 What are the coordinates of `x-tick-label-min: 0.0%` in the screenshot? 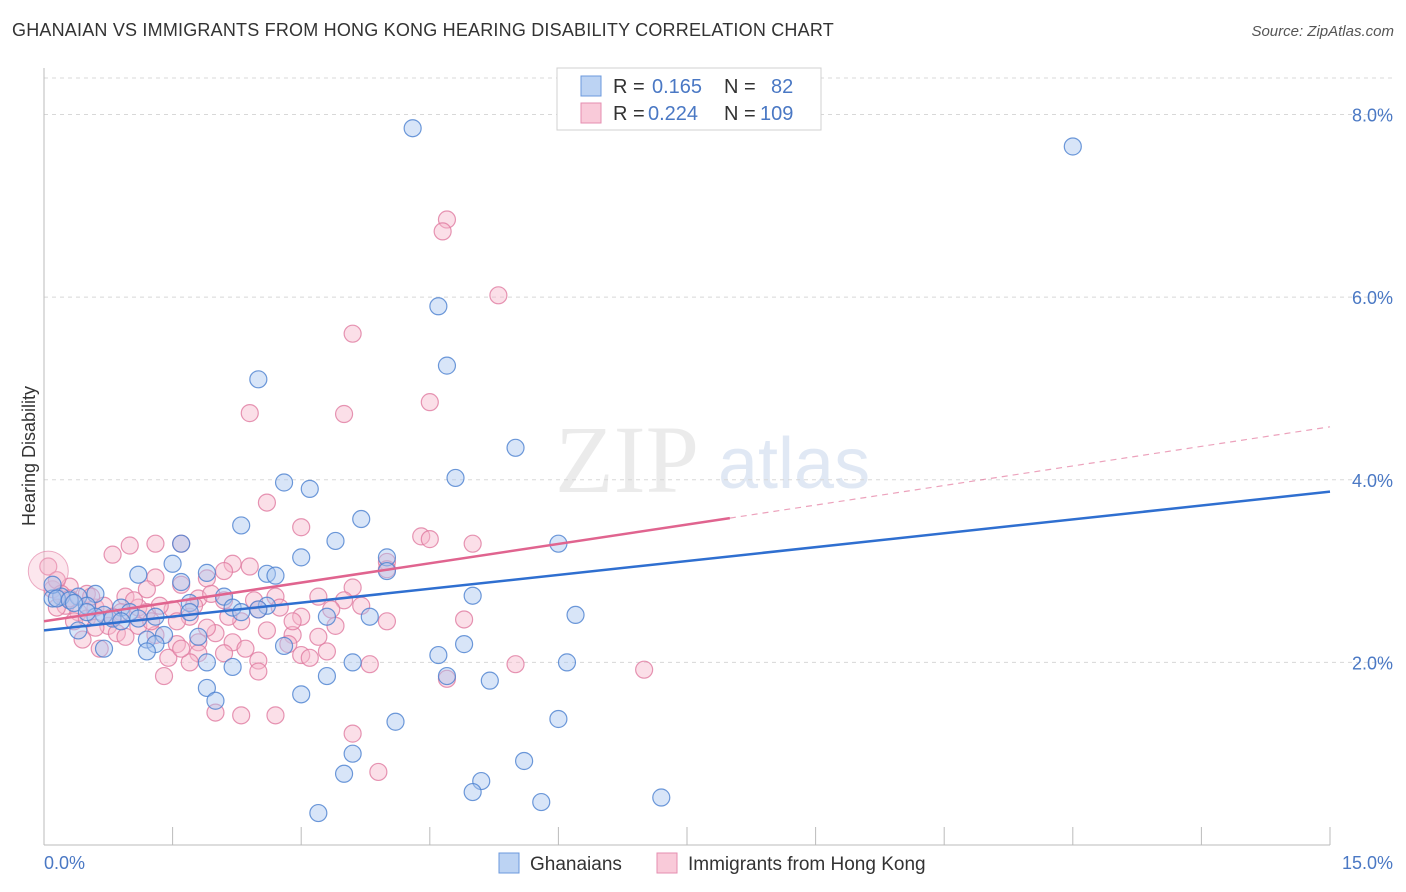 It's located at (64, 863).